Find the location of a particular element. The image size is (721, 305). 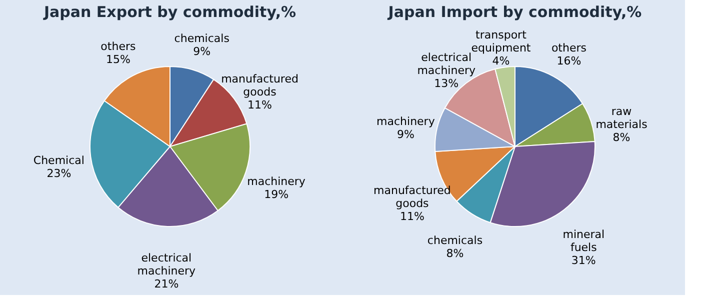

slice-label: raw materials is located at coordinates (622, 117).